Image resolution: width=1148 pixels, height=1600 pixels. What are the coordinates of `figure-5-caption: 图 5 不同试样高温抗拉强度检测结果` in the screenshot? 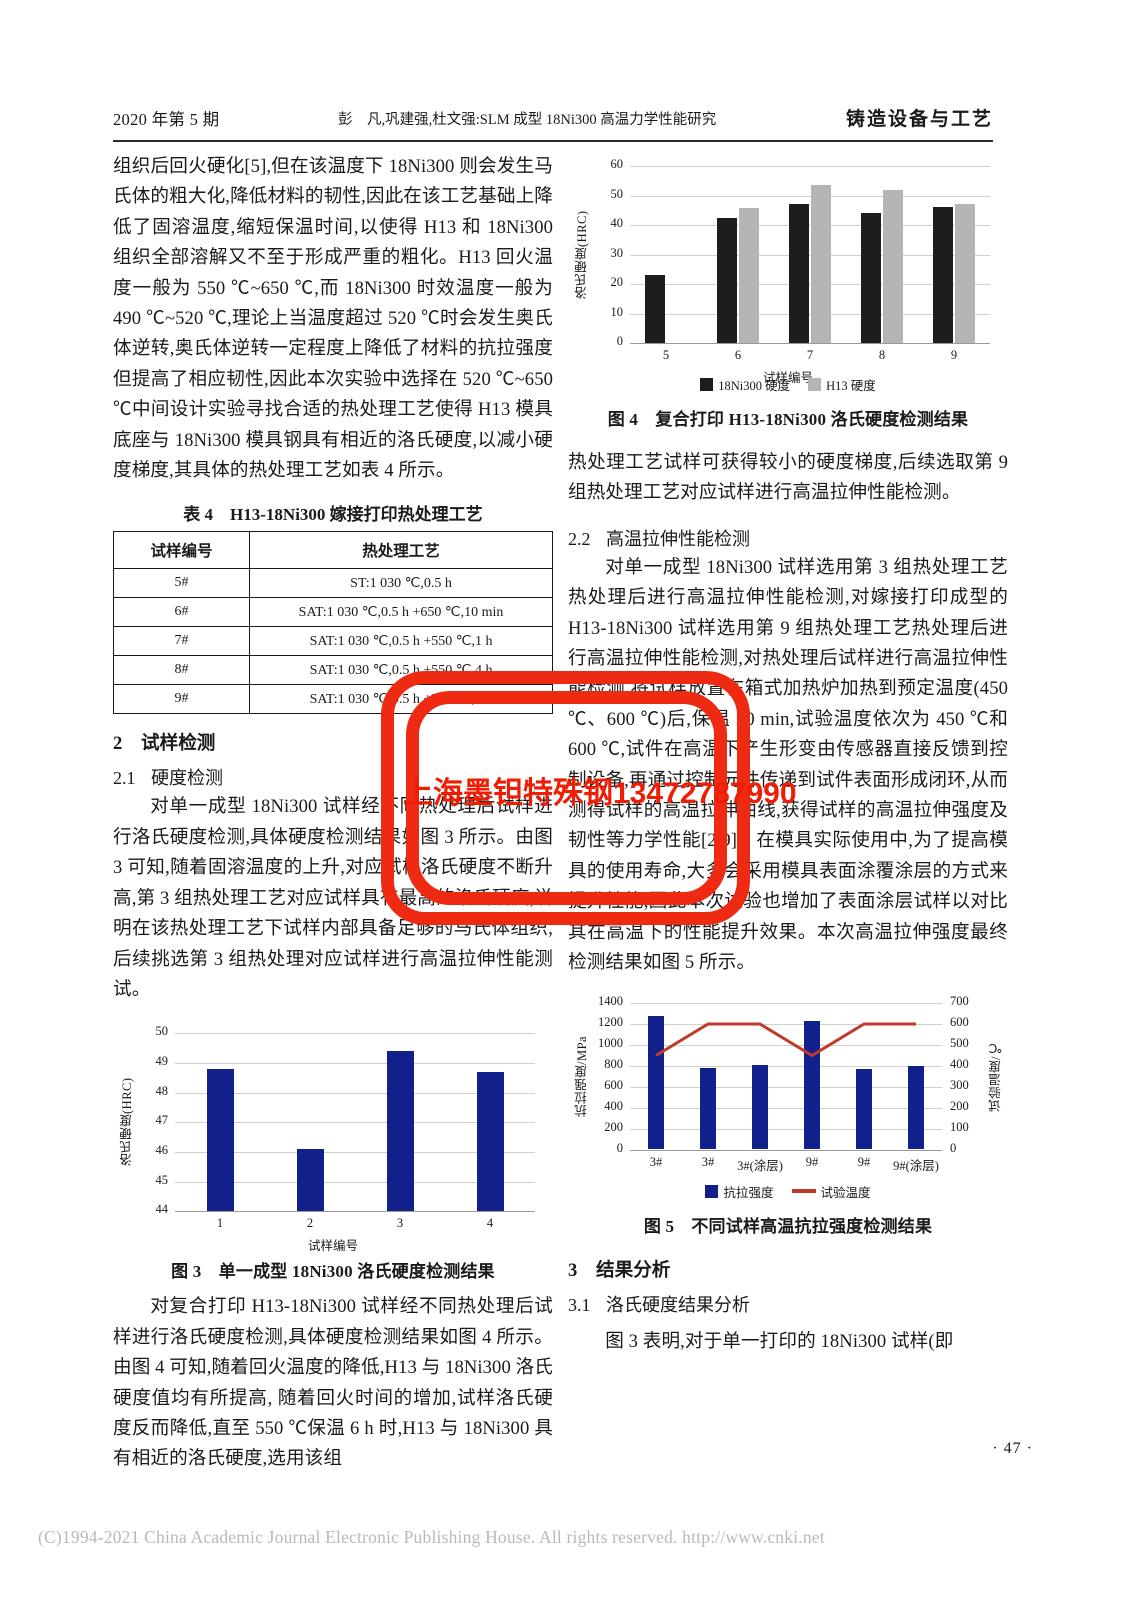 It's located at (788, 1226).